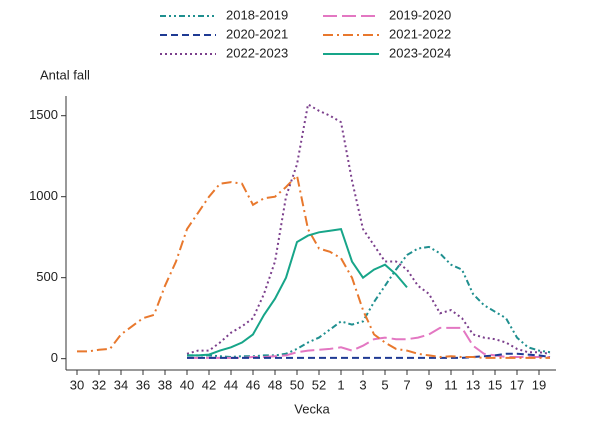 Image resolution: width=594 pixels, height=437 pixels. Describe the element at coordinates (312, 408) in the screenshot. I see `x-axis-label: Vecka` at that location.